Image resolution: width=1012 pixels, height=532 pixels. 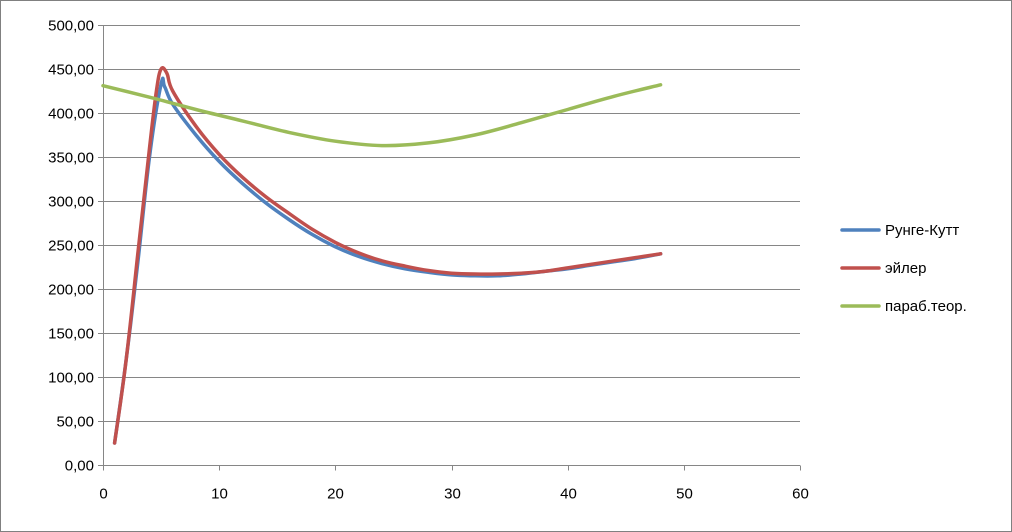 What do you see at coordinates (71, 378) in the screenshot?
I see `y-tick-label: 100,00` at bounding box center [71, 378].